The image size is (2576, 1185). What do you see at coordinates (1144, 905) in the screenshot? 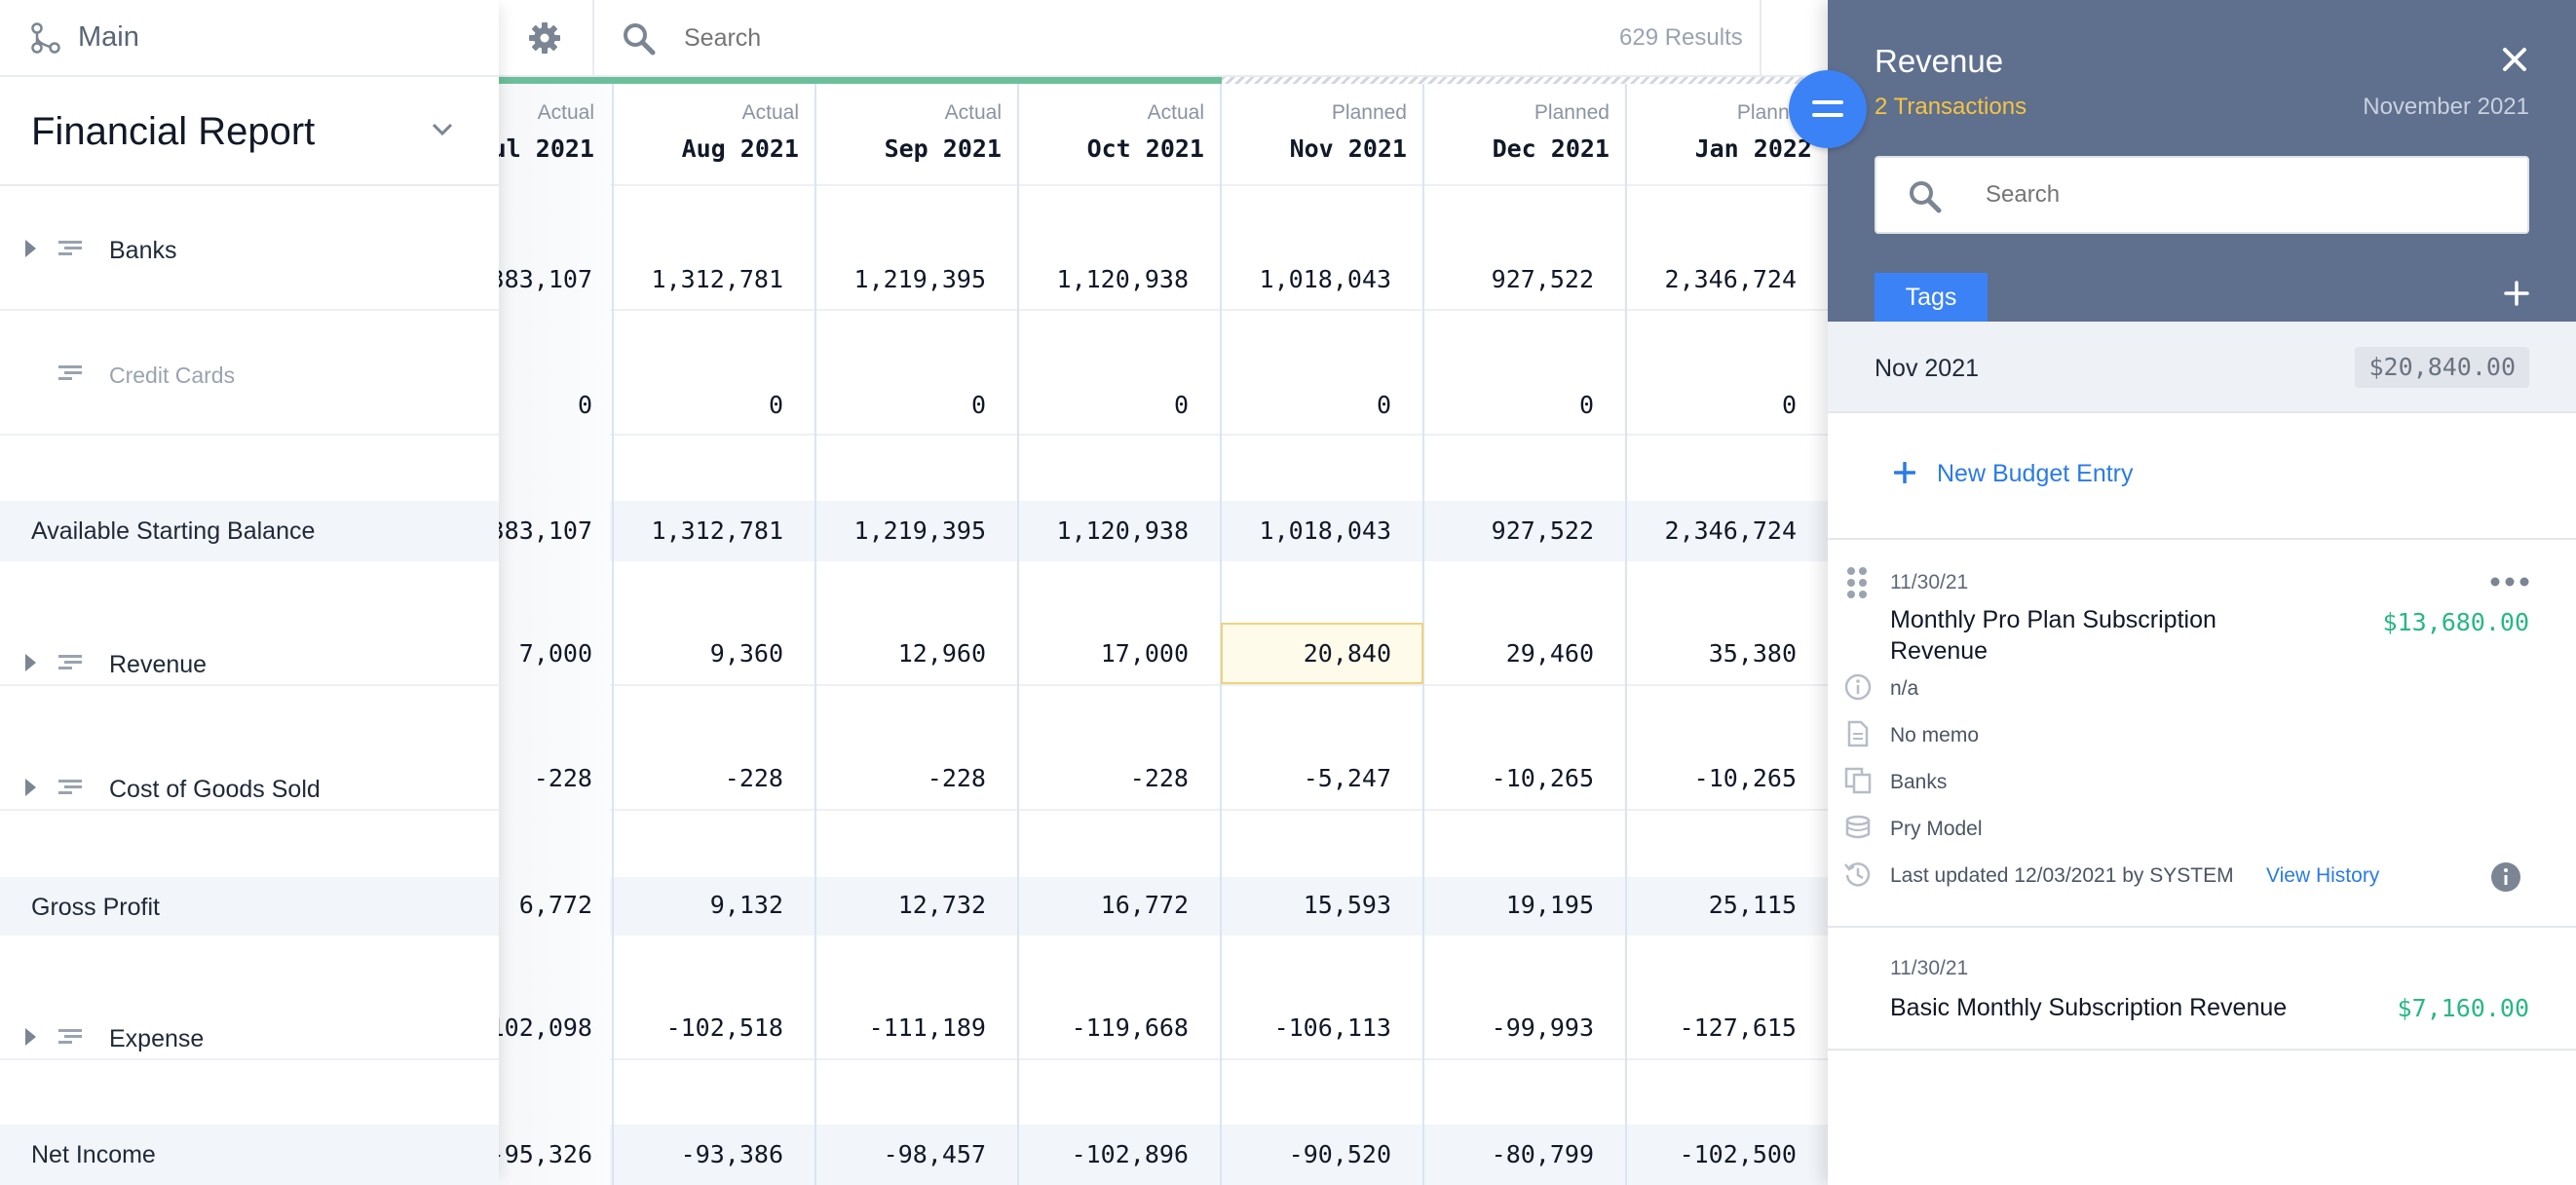
I see `cell-value: 16,772` at bounding box center [1144, 905].